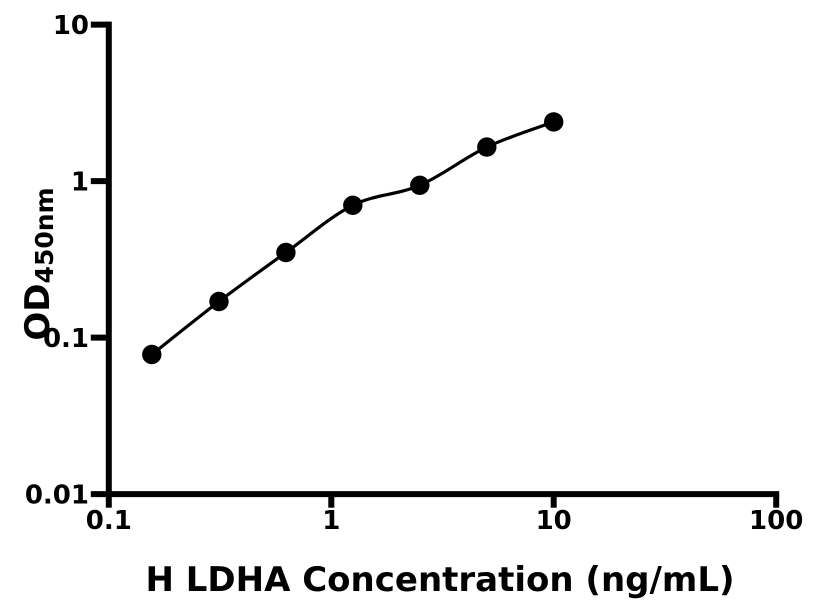 The image size is (816, 616). I want to click on y-tick-label: 1, so click(80, 183).